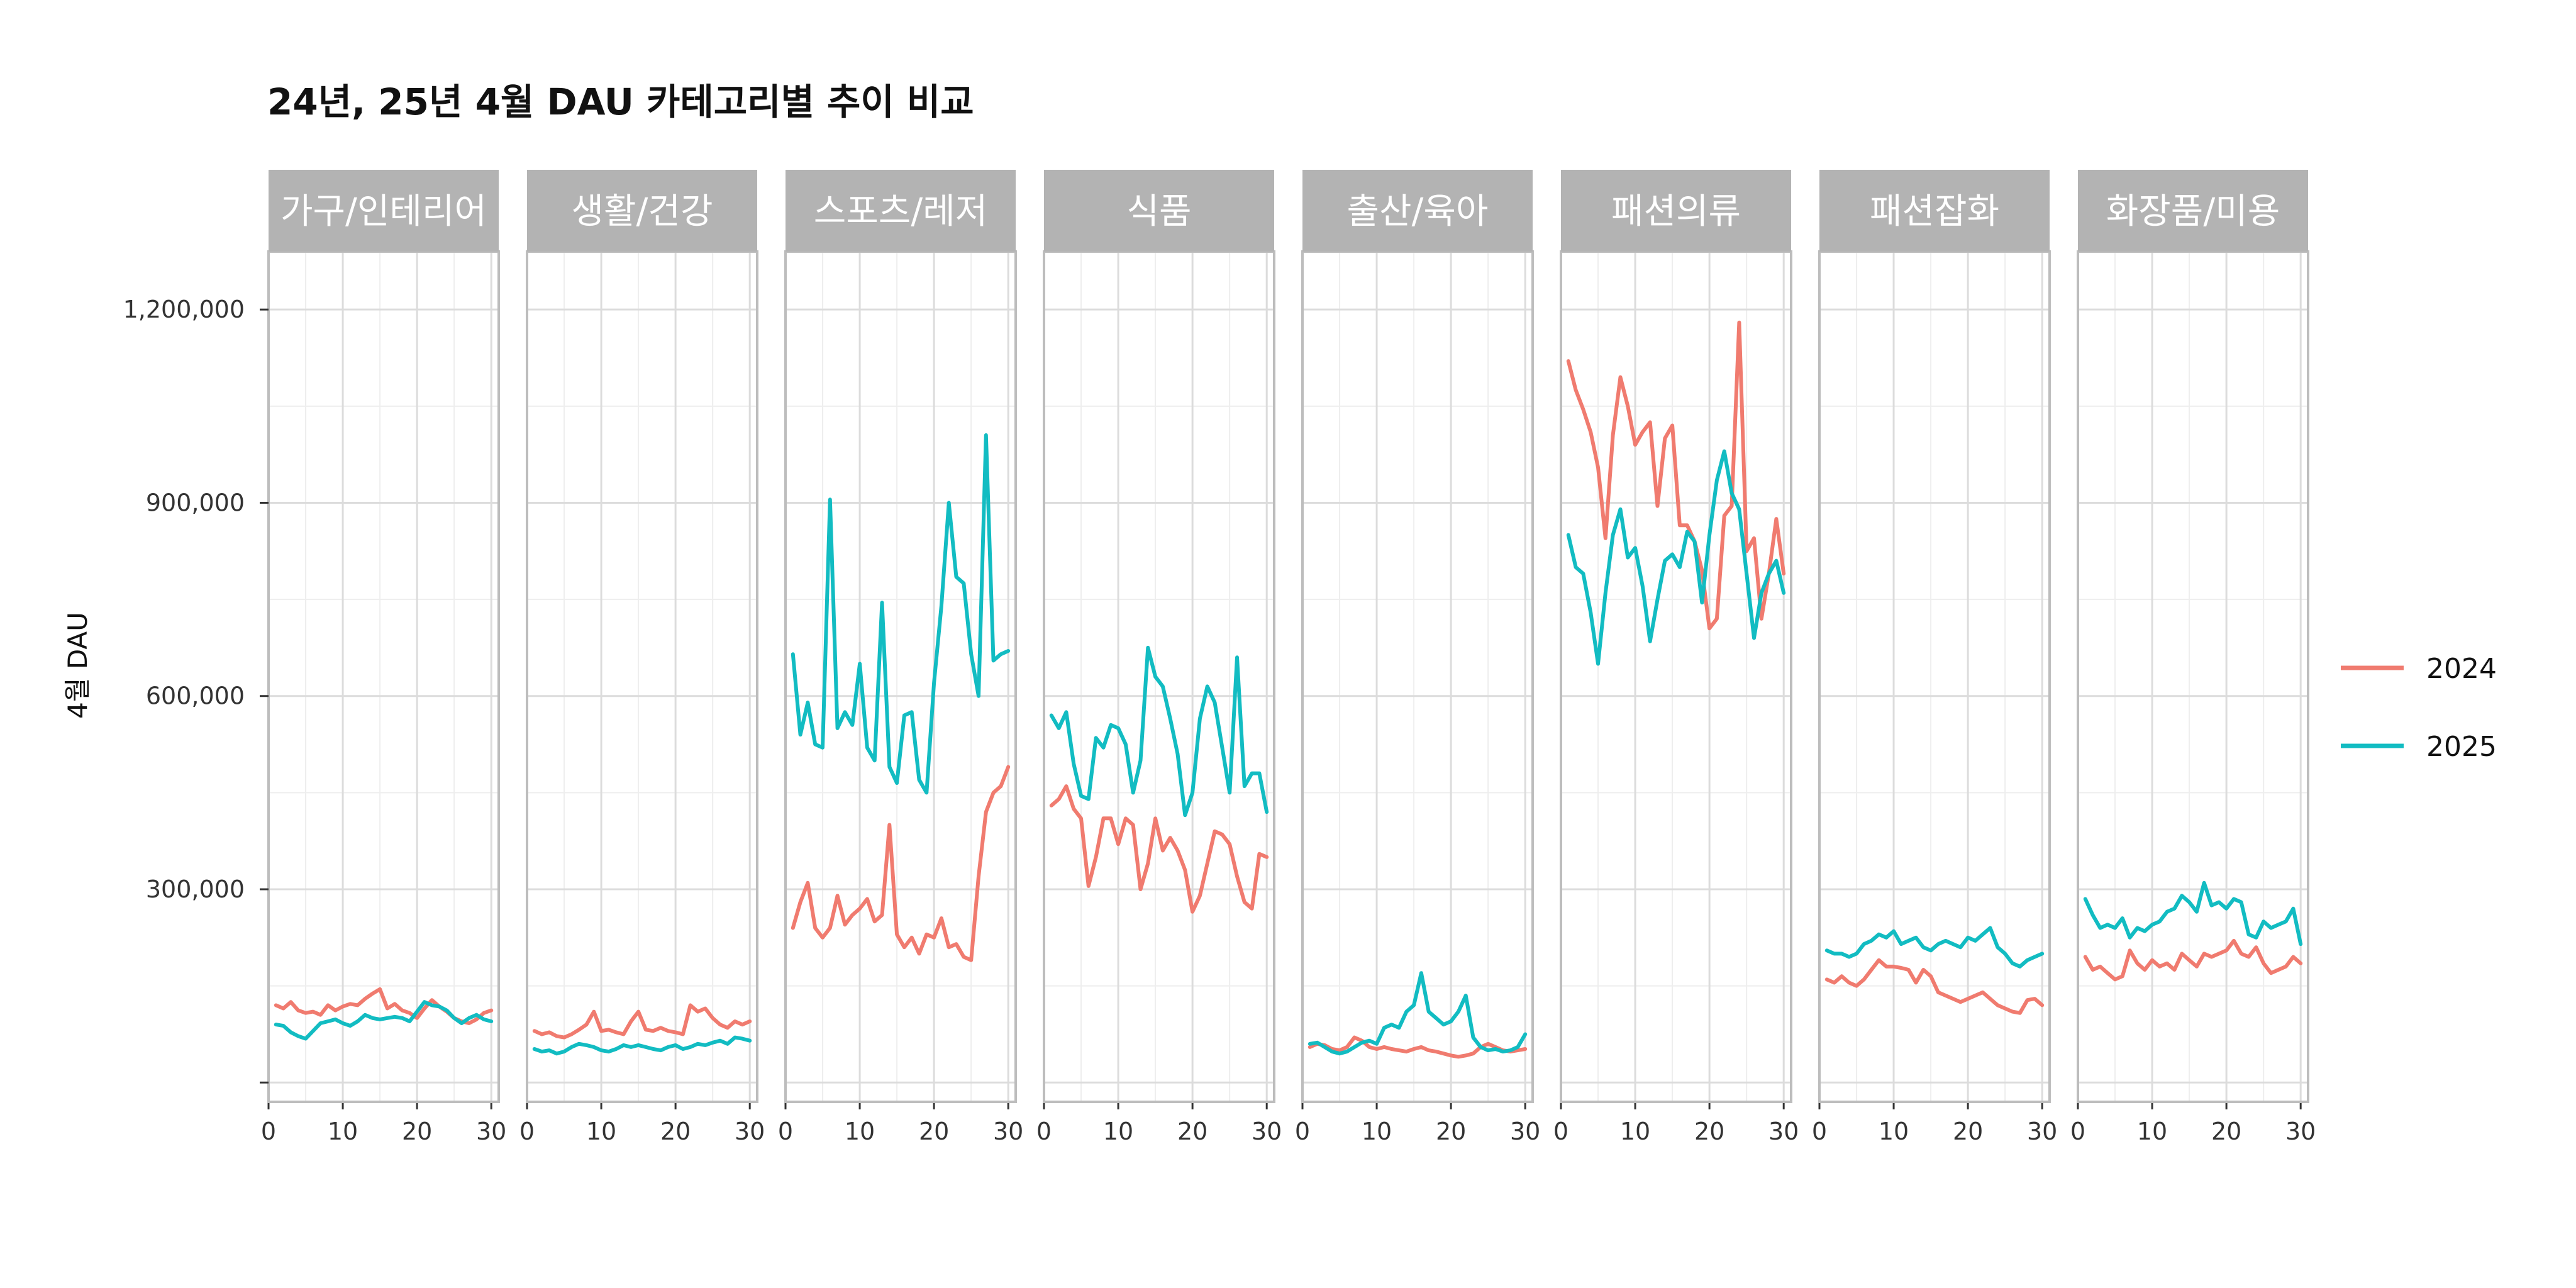 This screenshot has width=2576, height=1288. I want to click on facet-strip-label: 출산/육아, so click(1418, 211).